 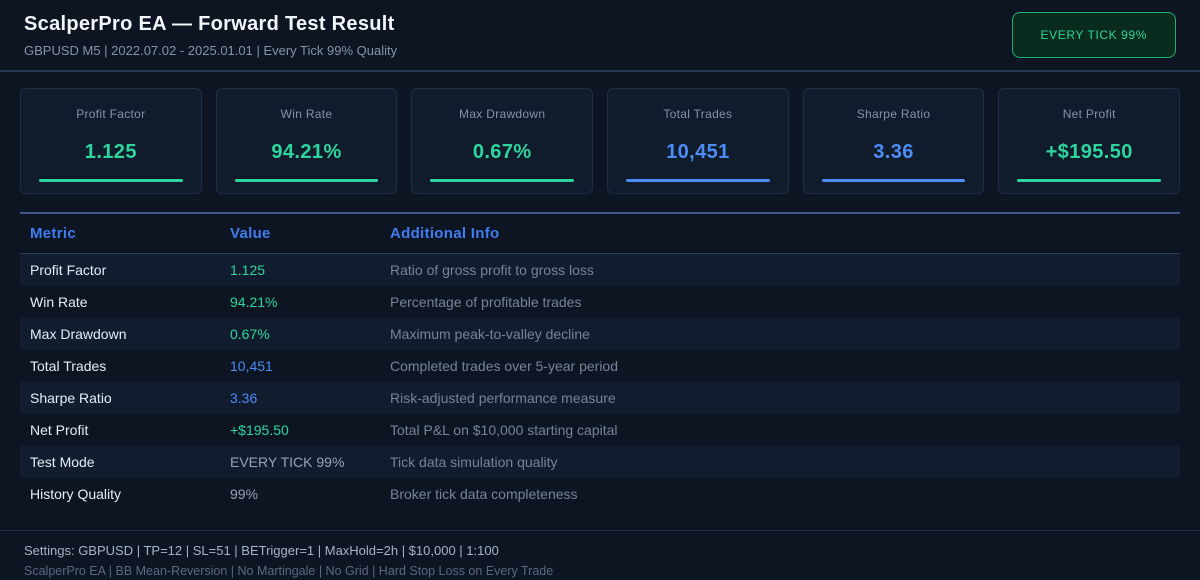 What do you see at coordinates (504, 366) in the screenshot?
I see `row-info: Completed trades over 5-year period` at bounding box center [504, 366].